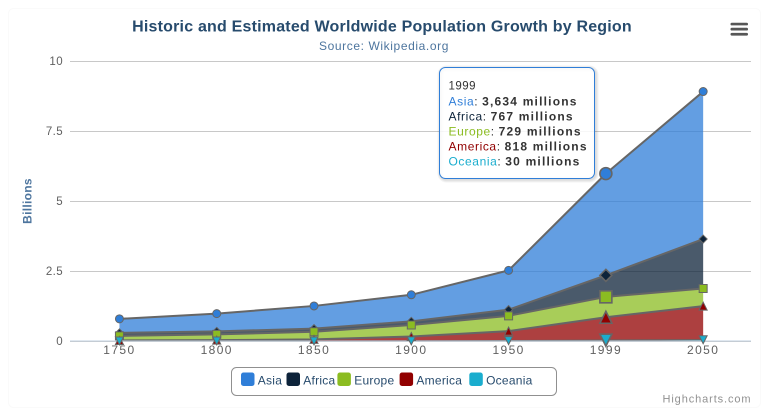  What do you see at coordinates (439, 381) in the screenshot?
I see `svg-text: America` at bounding box center [439, 381].